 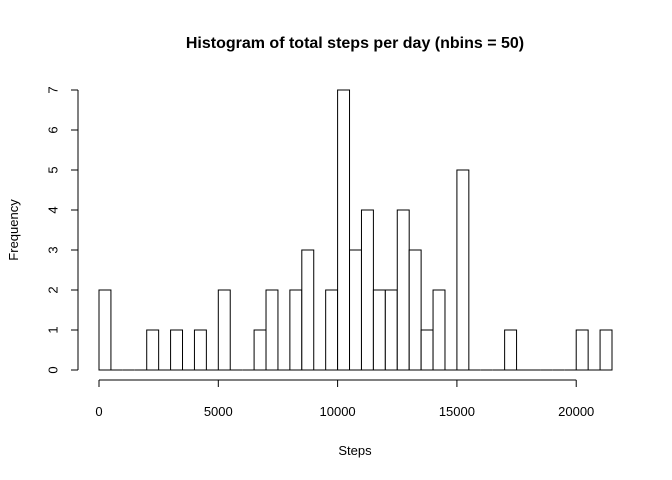 What do you see at coordinates (457, 411) in the screenshot?
I see `x-tick-label: 15000` at bounding box center [457, 411].